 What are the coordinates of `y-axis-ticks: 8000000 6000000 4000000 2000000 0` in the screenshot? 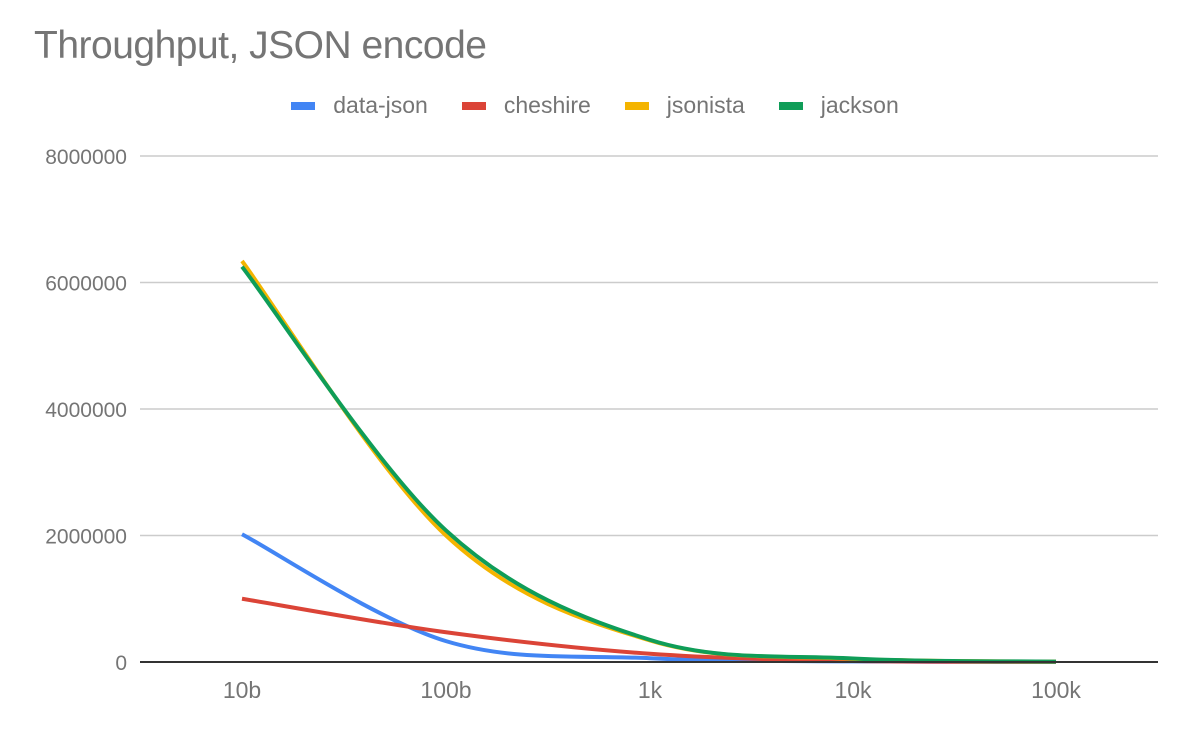 It's located at (86, 410).